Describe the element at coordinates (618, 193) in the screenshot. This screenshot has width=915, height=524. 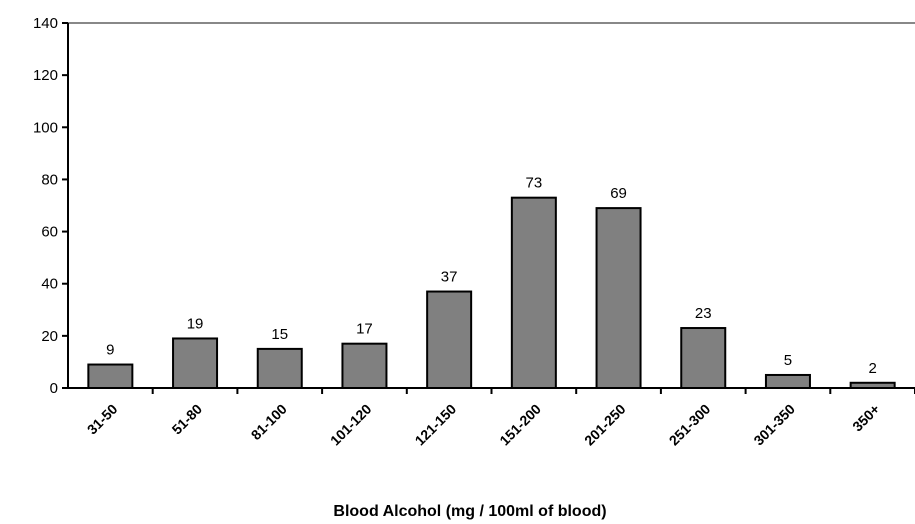
I see `data-label: 69` at that location.